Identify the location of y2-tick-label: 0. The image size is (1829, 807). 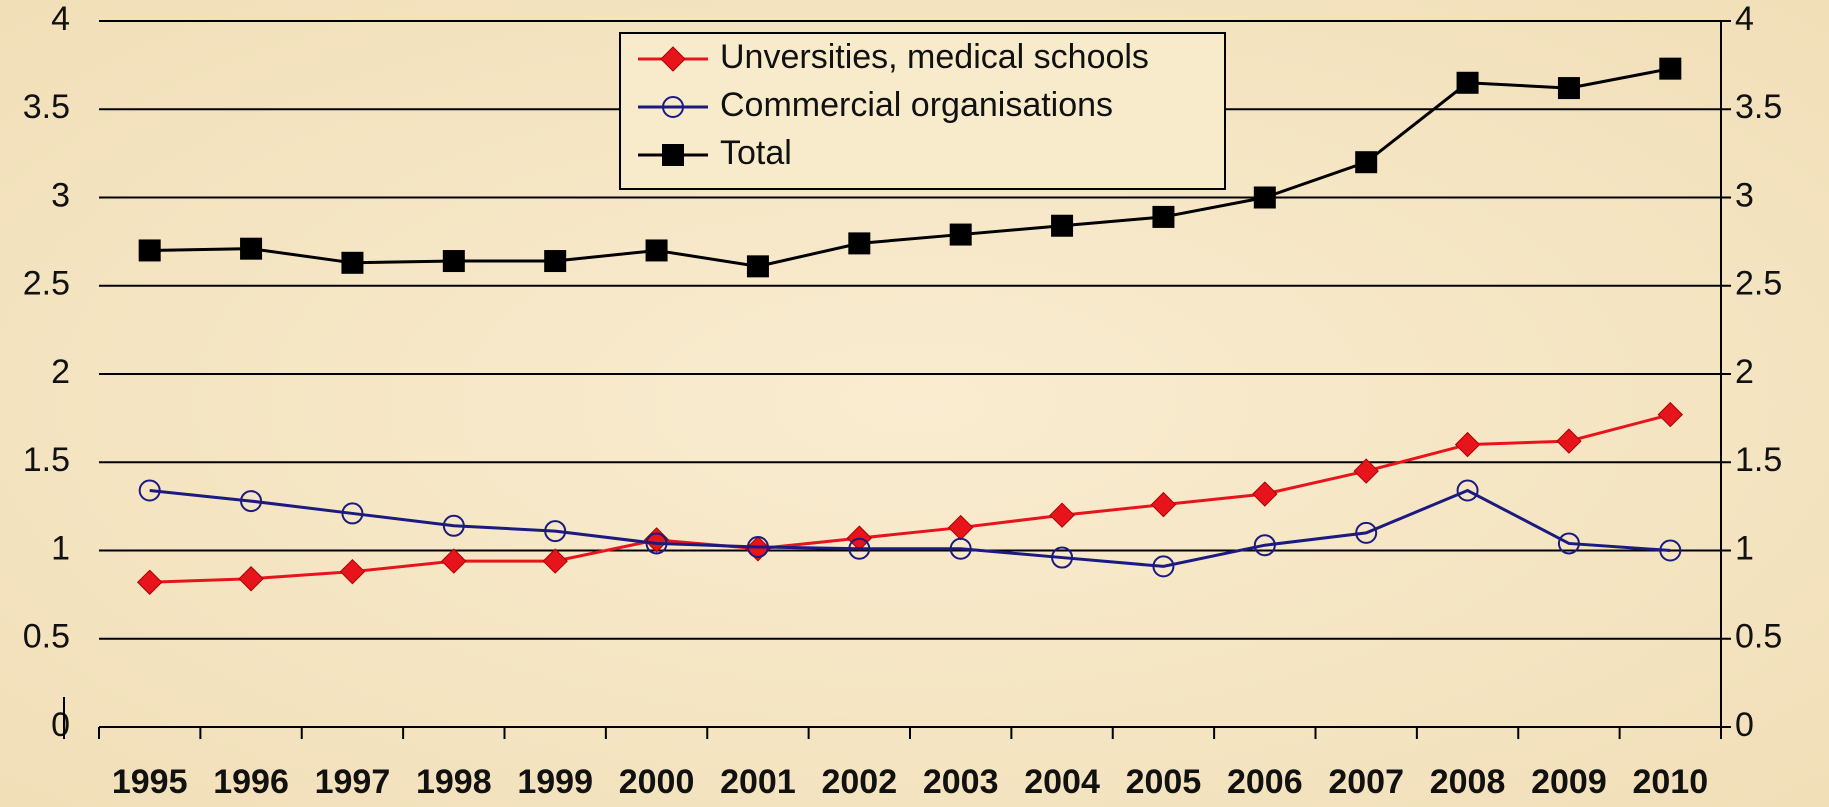
(1744, 725).